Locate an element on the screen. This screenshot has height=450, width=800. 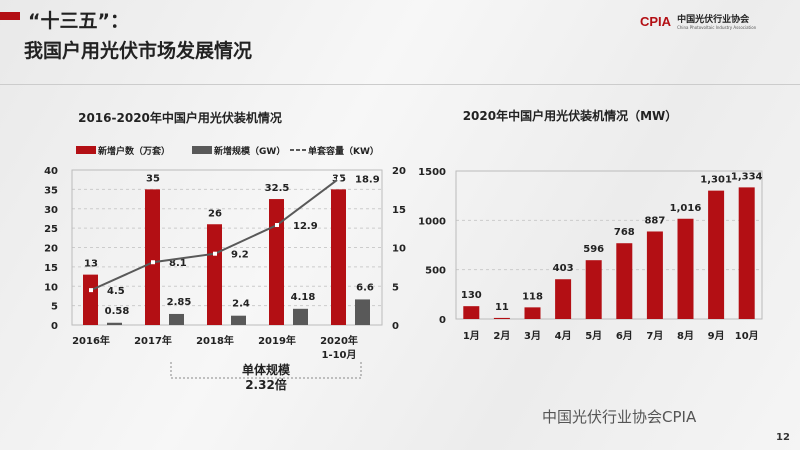
label-monthly: 887 is located at coordinates (654, 220).